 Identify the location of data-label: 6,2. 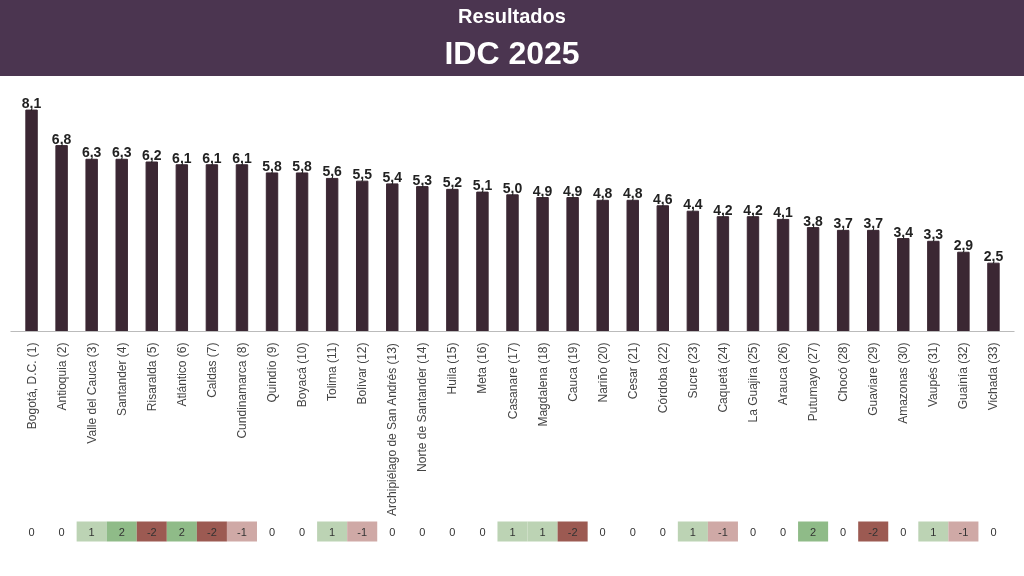
(152, 155).